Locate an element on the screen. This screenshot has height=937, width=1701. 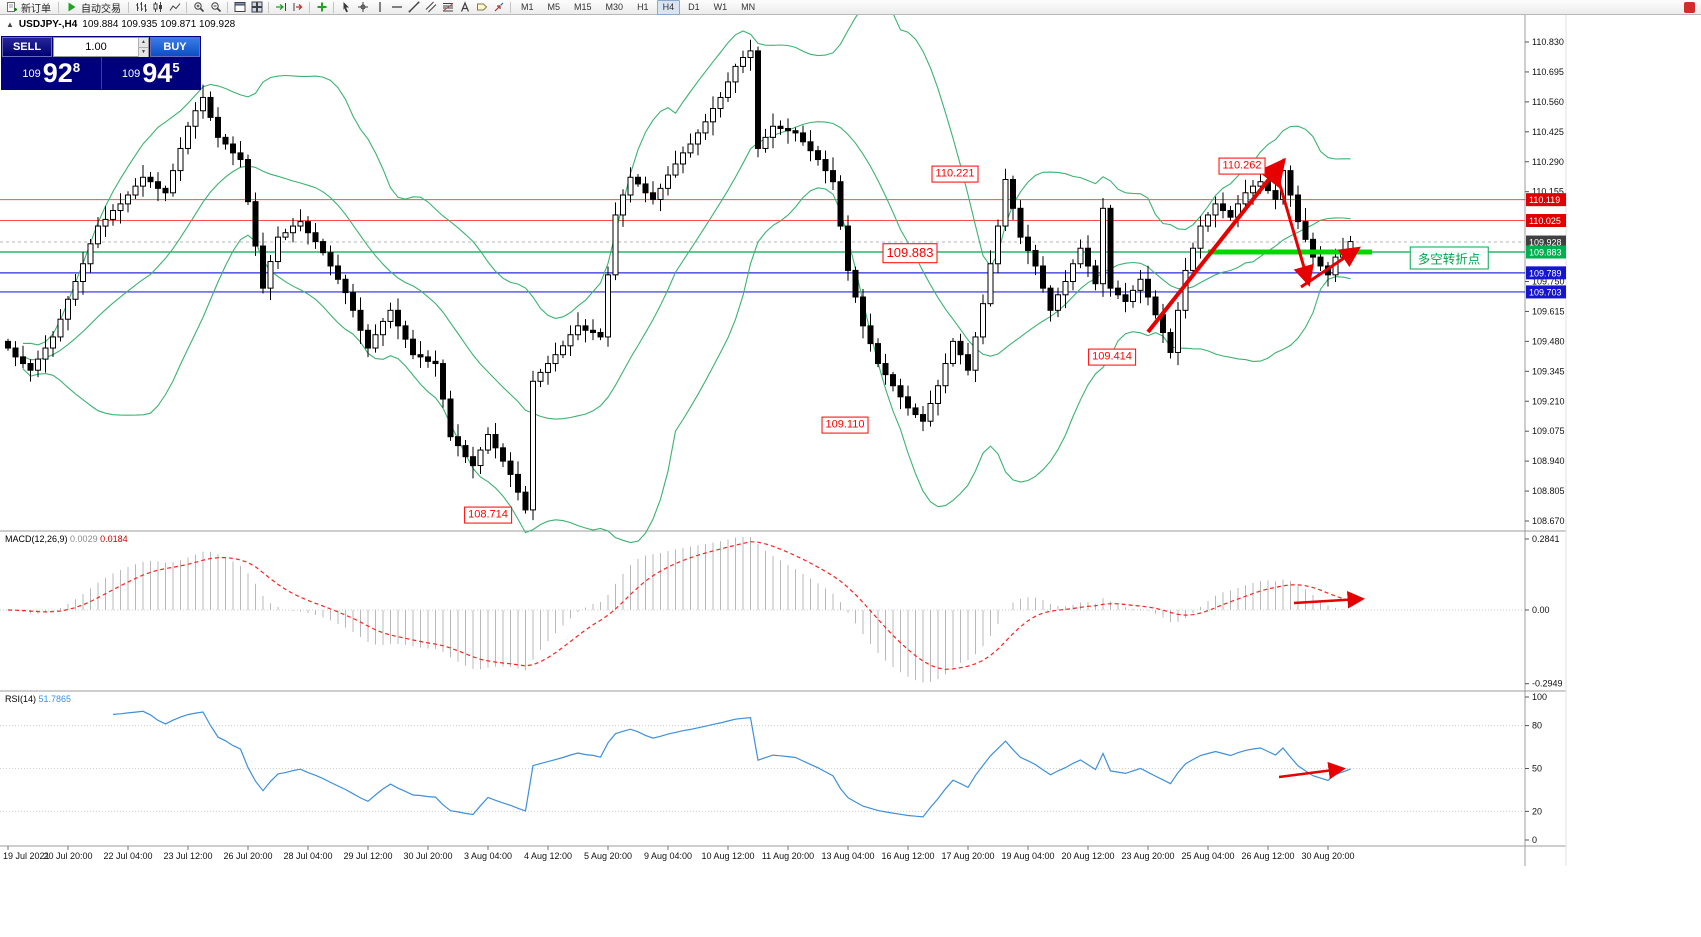
sell-button: SELL is located at coordinates (27, 47).